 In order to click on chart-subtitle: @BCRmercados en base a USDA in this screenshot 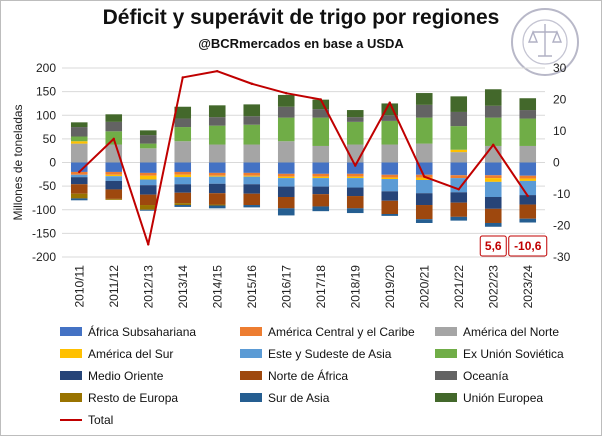, I will do `click(301, 43)`.